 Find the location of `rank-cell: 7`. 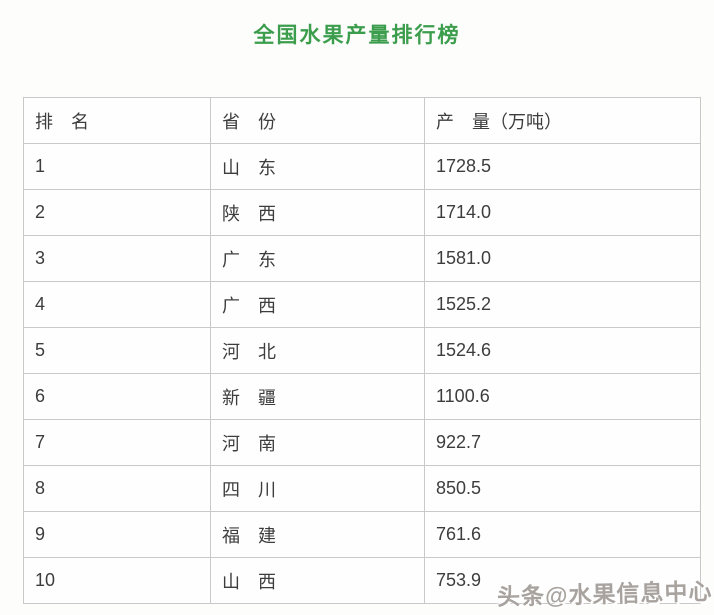

rank-cell: 7 is located at coordinates (117, 442).